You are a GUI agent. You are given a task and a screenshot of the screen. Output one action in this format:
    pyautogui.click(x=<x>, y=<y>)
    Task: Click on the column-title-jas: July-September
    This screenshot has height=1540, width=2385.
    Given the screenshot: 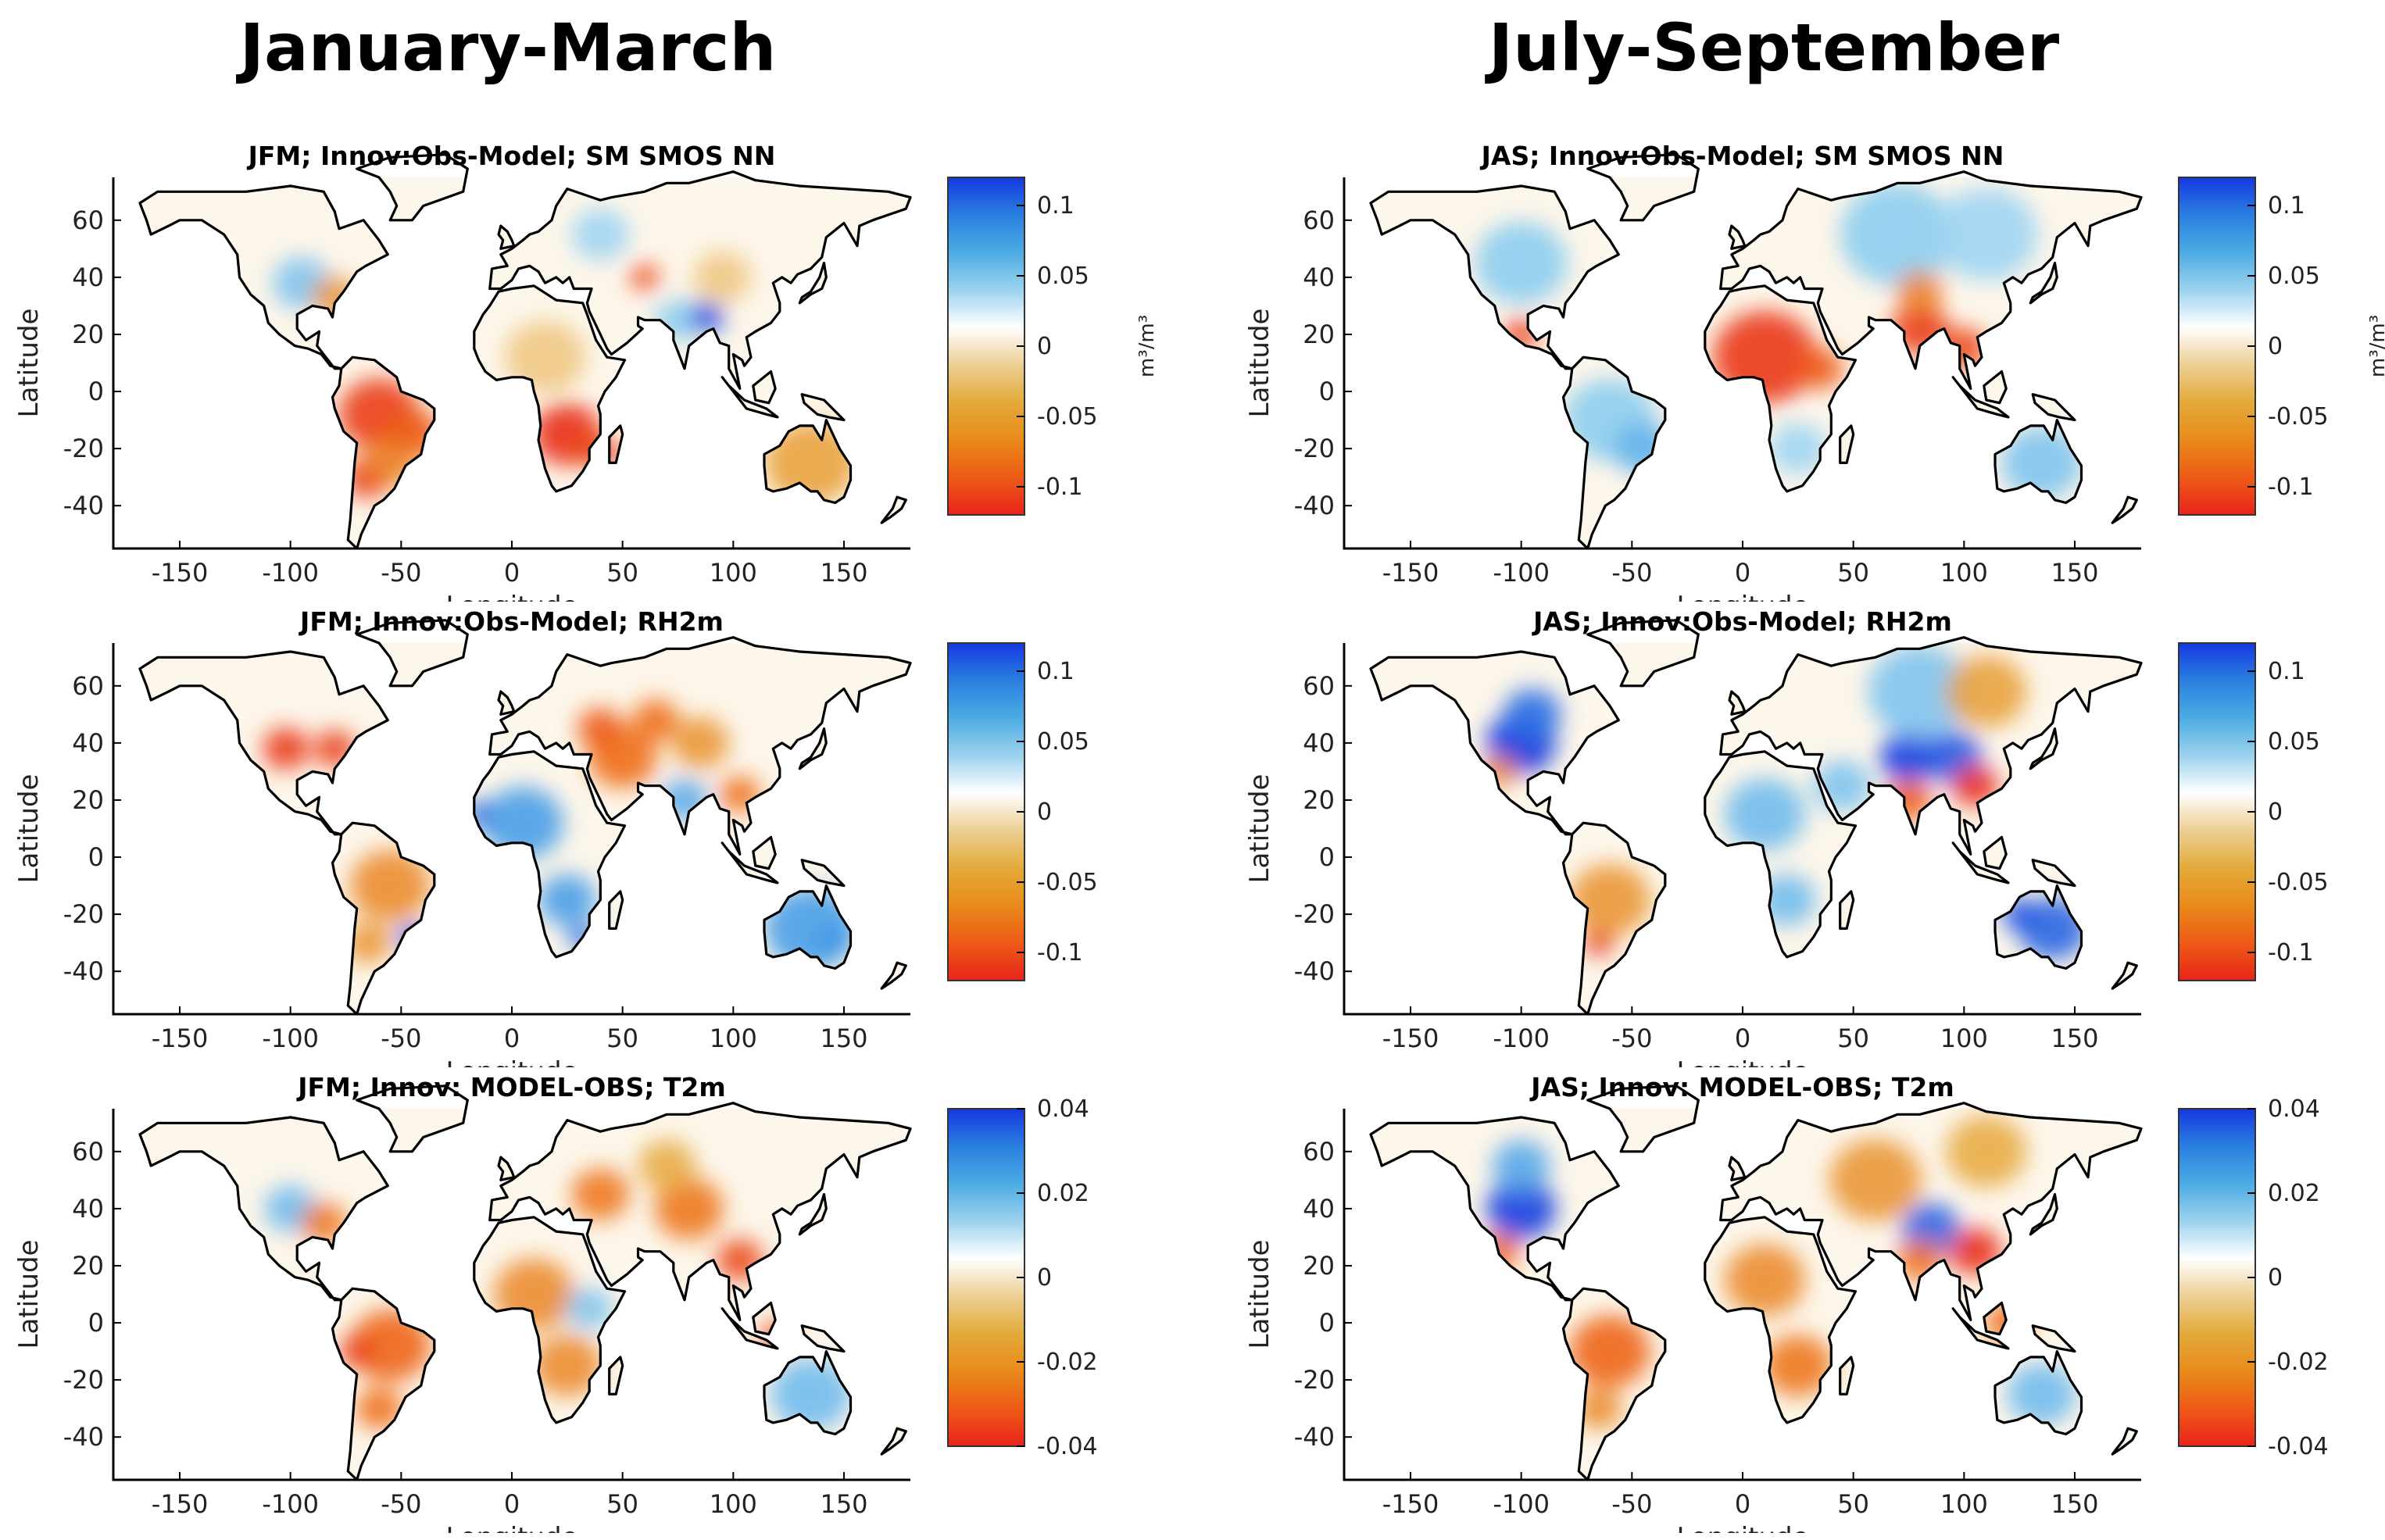 What is the action you would take?
    pyautogui.click(x=1774, y=47)
    